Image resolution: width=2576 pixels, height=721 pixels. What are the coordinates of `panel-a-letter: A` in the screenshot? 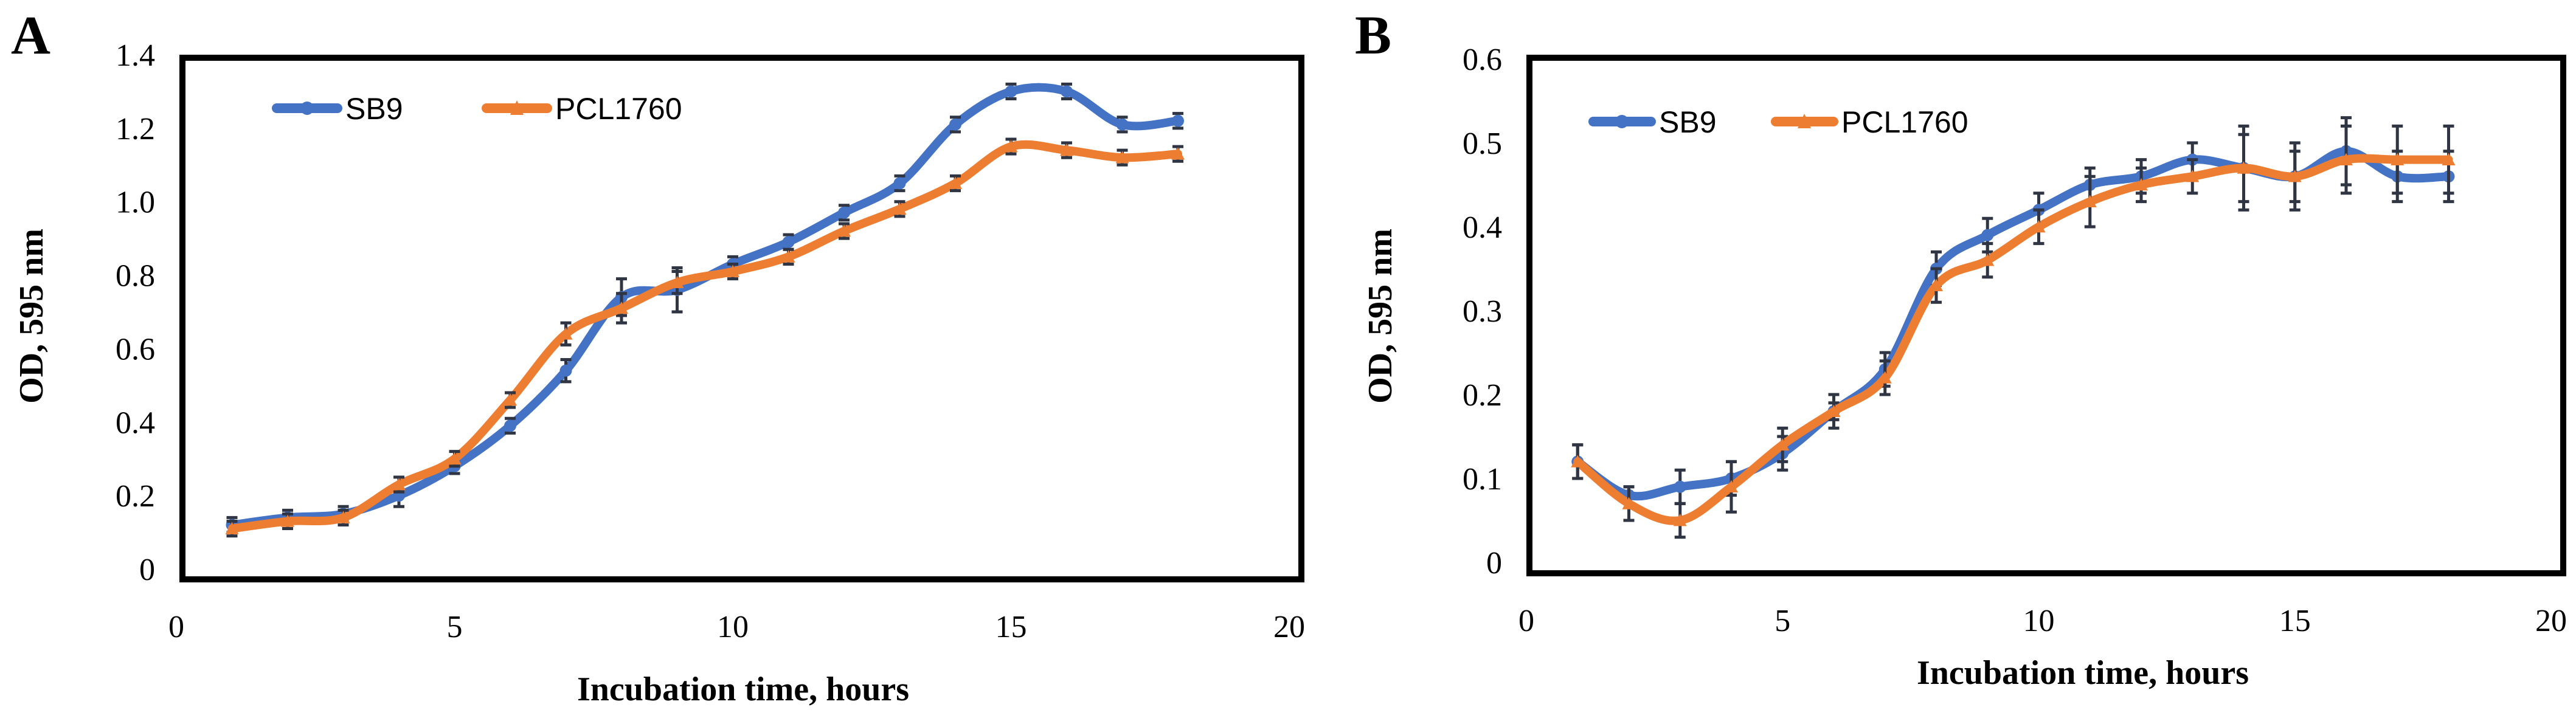 It's located at (30, 35).